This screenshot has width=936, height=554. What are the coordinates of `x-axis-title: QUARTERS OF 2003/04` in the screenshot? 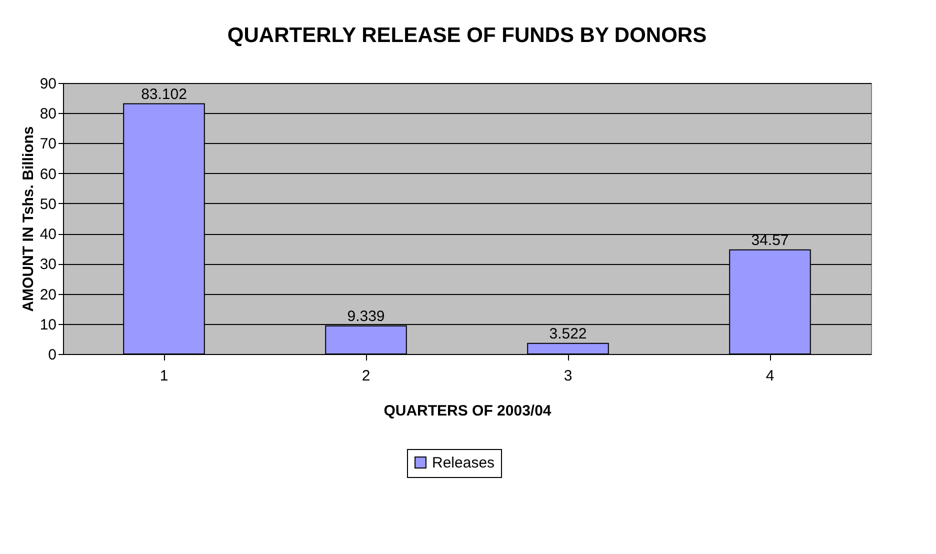 It's located at (468, 411).